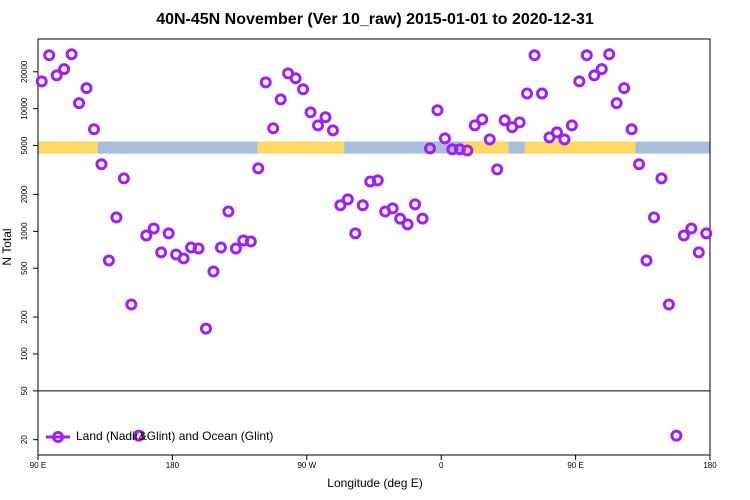  What do you see at coordinates (306, 465) in the screenshot?
I see `x-tick-label: 90 W` at bounding box center [306, 465].